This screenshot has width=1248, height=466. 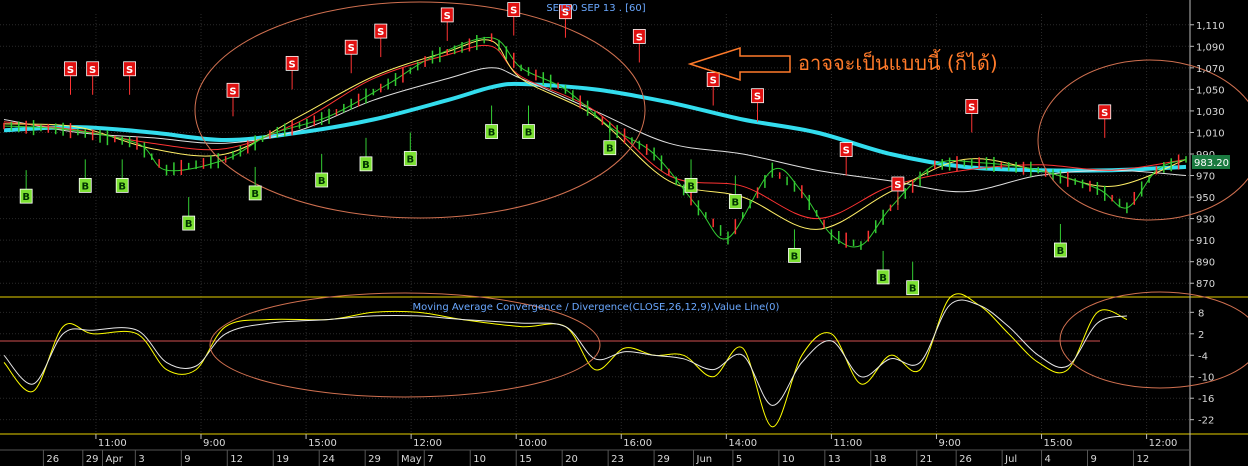 I want to click on time-tick-label: 9:00, so click(x=949, y=443).